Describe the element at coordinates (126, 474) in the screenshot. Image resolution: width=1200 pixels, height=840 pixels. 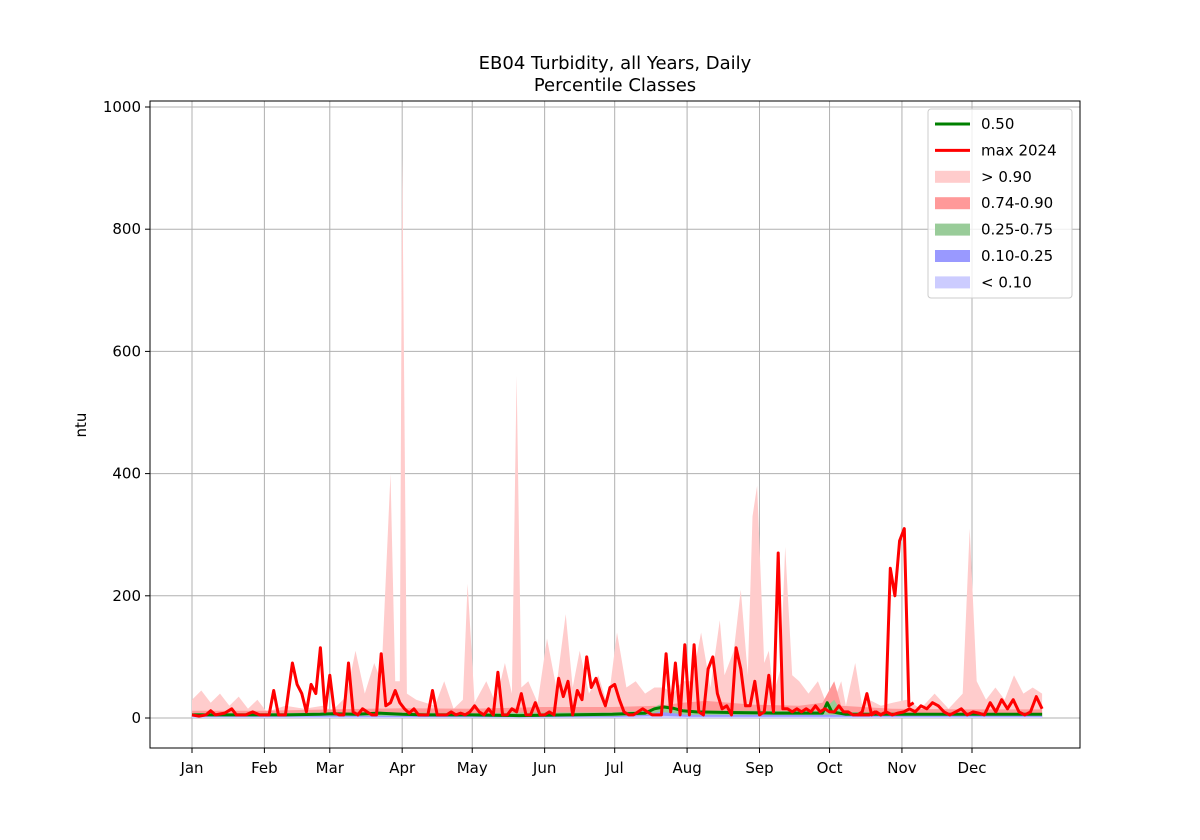
I see `y-tick-label: 400` at that location.